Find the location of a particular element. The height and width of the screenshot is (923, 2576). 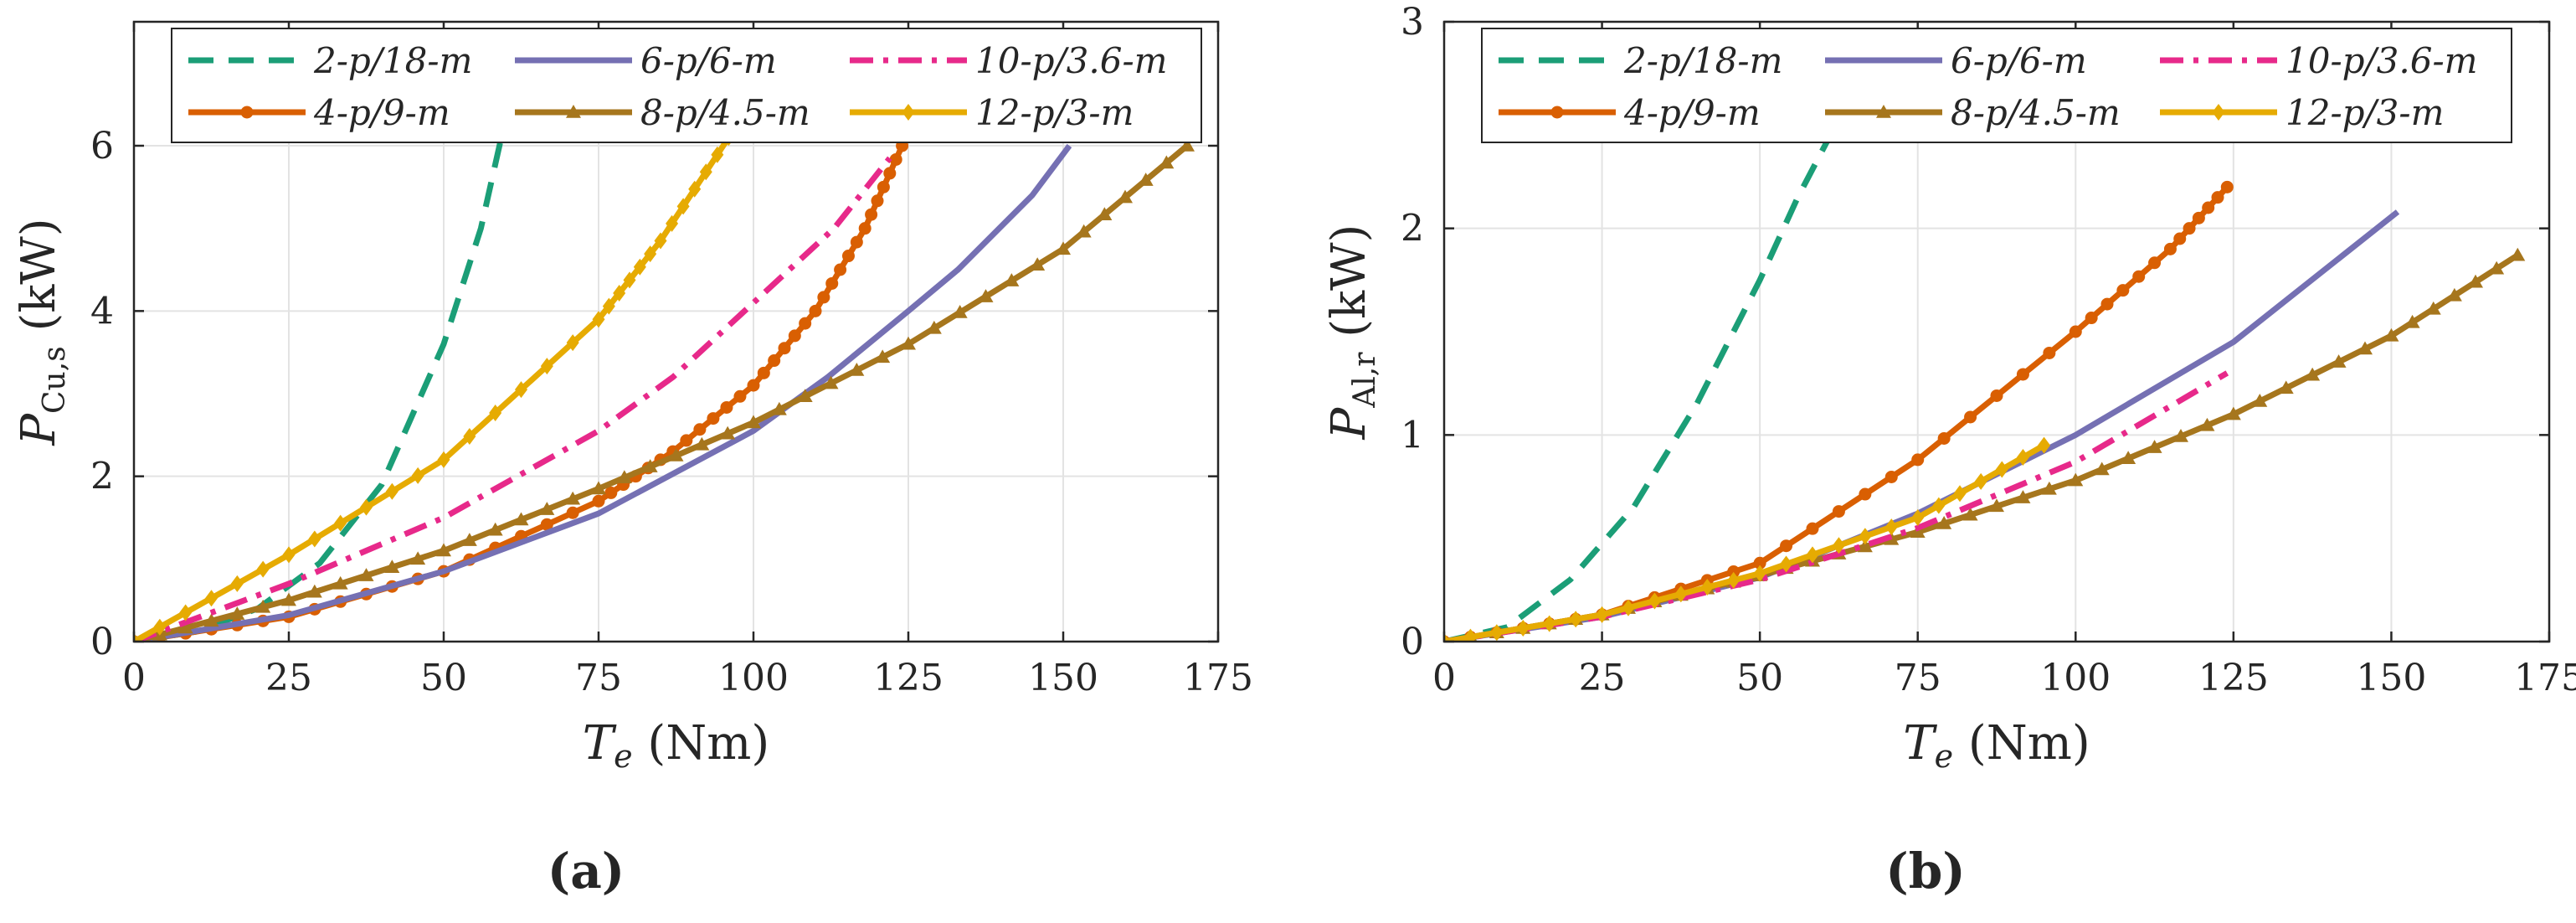

legend-item-6-p/6-m: 6-p/6-m is located at coordinates (646, 60).